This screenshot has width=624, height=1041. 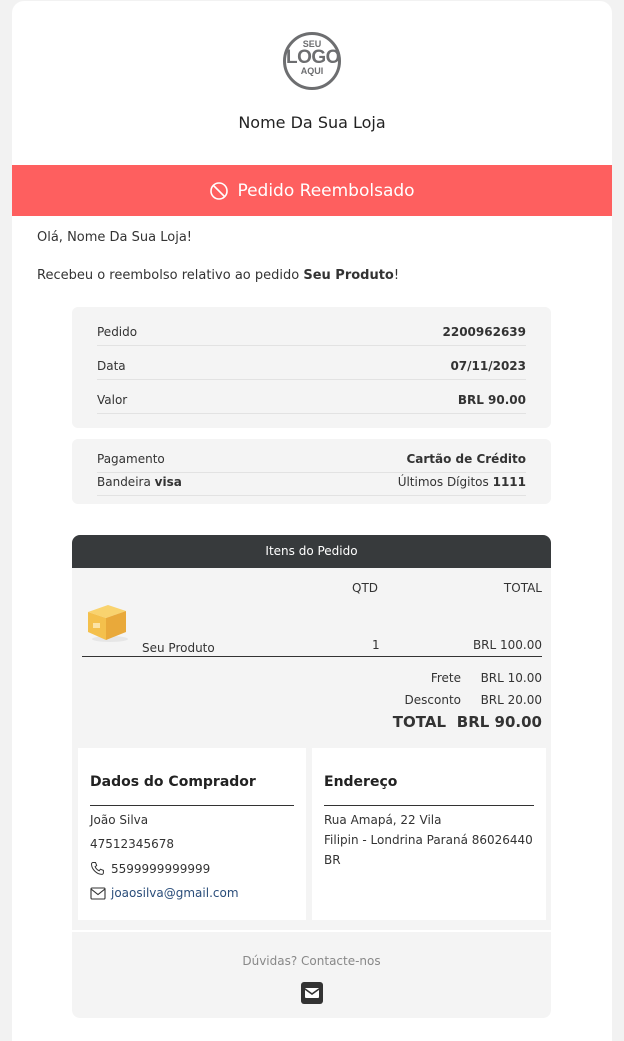 I want to click on greeting: Olá, Nome Da Sua Loja!, so click(x=115, y=237).